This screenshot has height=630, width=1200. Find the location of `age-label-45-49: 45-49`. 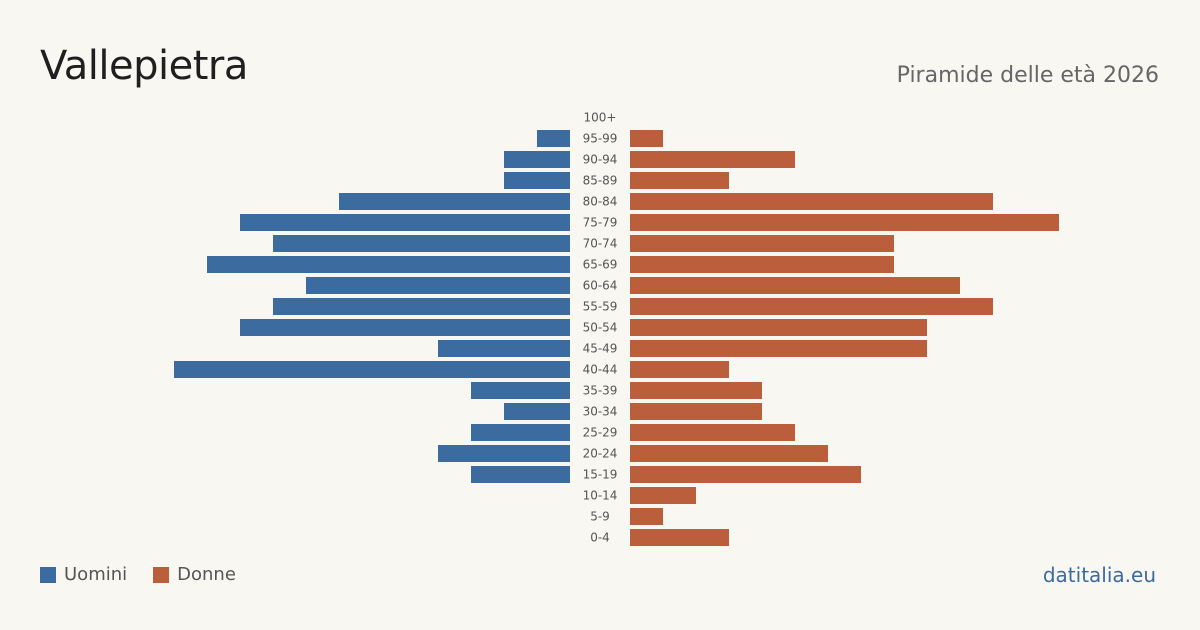

age-label-45-49: 45-49 is located at coordinates (600, 349).